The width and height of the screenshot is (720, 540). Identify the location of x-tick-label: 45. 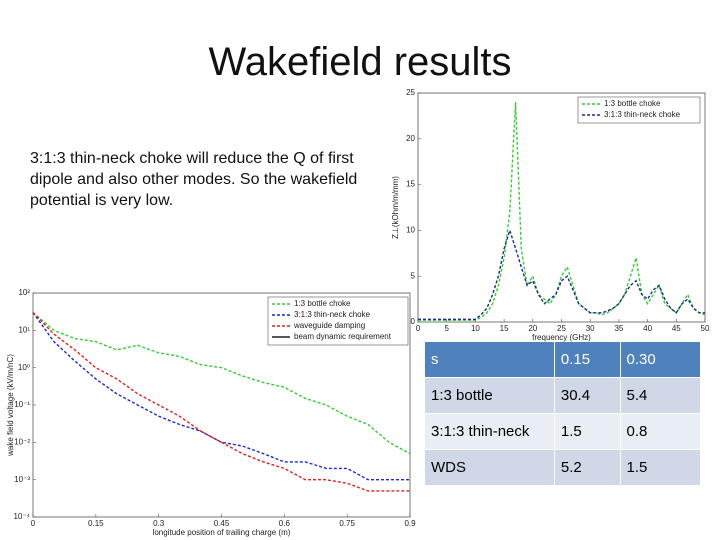
(676, 328).